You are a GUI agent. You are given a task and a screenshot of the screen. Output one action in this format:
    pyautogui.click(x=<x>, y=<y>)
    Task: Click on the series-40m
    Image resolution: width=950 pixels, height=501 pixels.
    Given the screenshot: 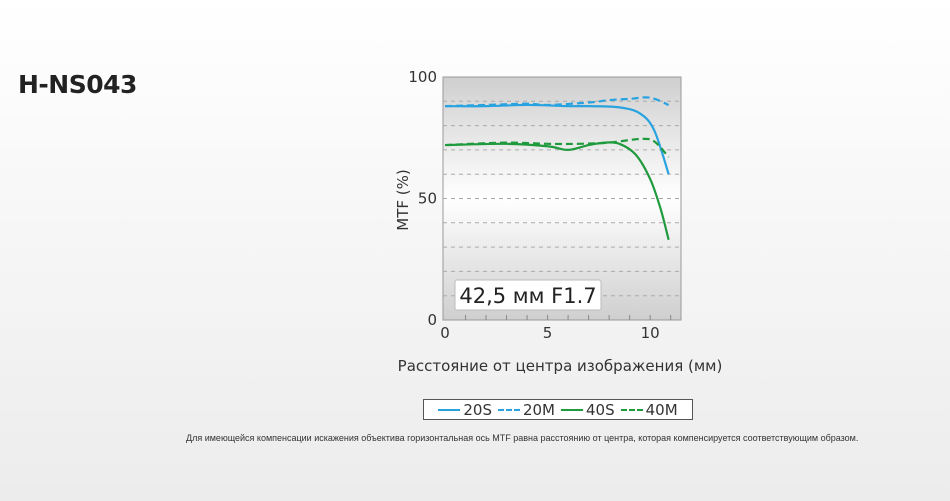 What is the action you would take?
    pyautogui.click(x=557, y=147)
    